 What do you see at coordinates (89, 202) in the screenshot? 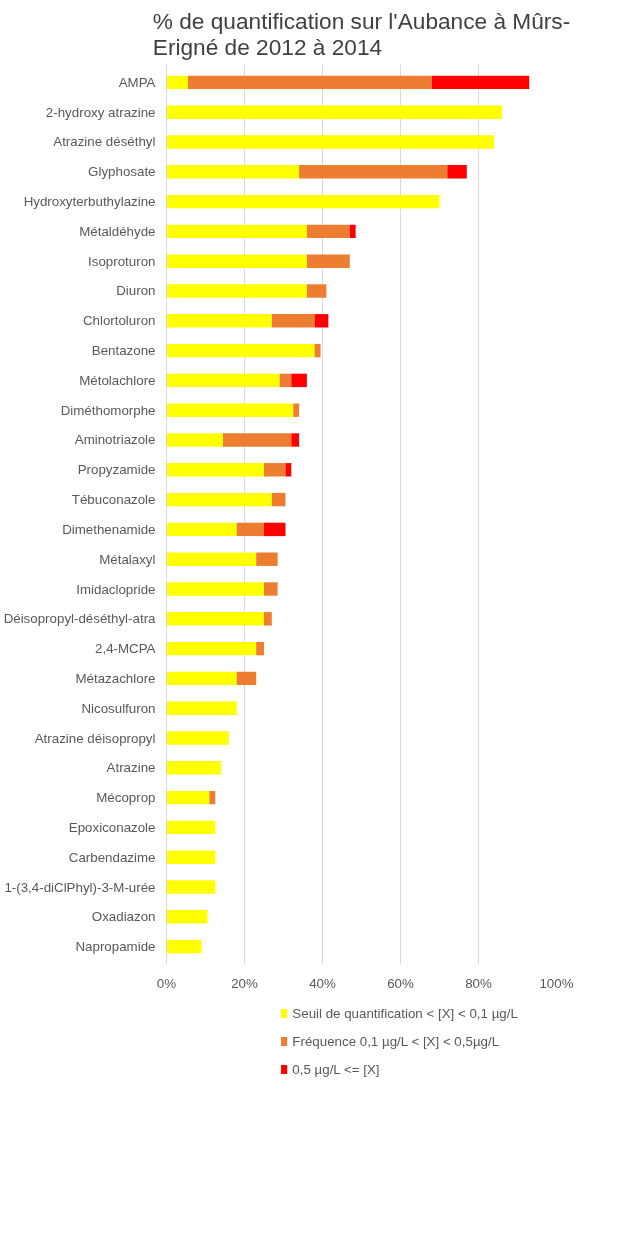
I see `y-tick-label: Hydroxyterbuthylazine` at bounding box center [89, 202].